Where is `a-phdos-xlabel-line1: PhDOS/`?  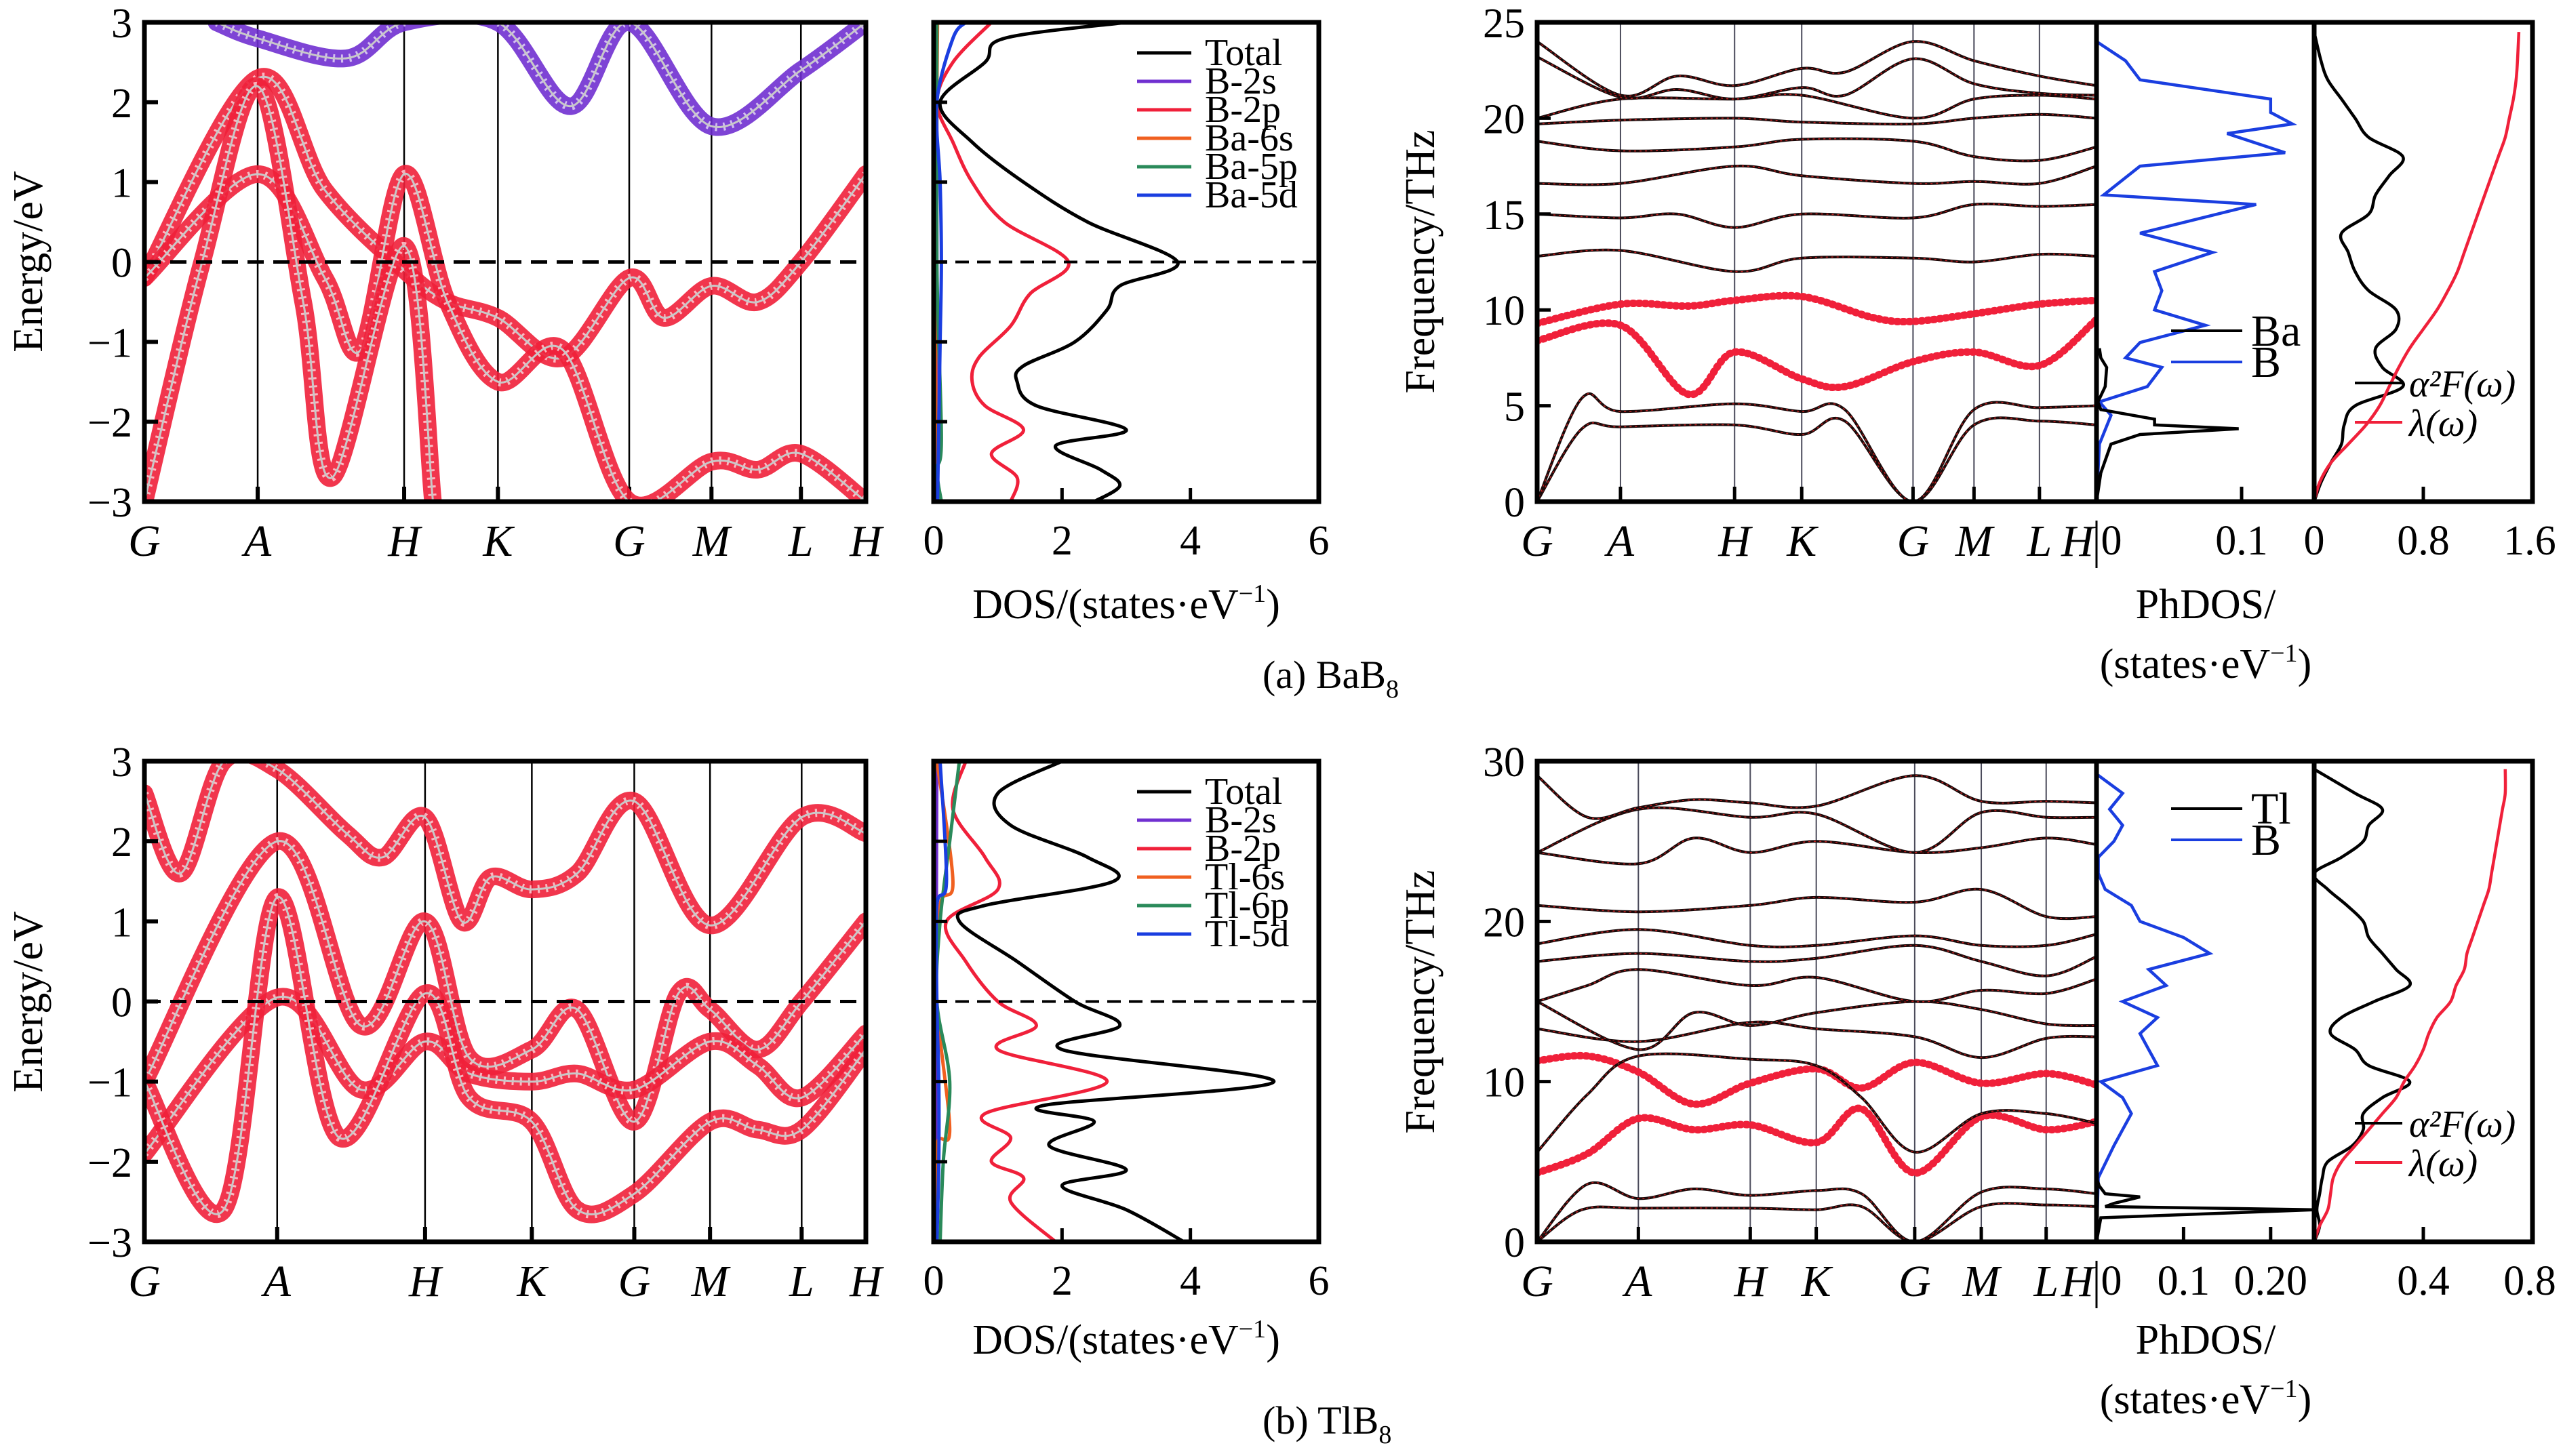 a-phdos-xlabel-line1: PhDOS/ is located at coordinates (2206, 605).